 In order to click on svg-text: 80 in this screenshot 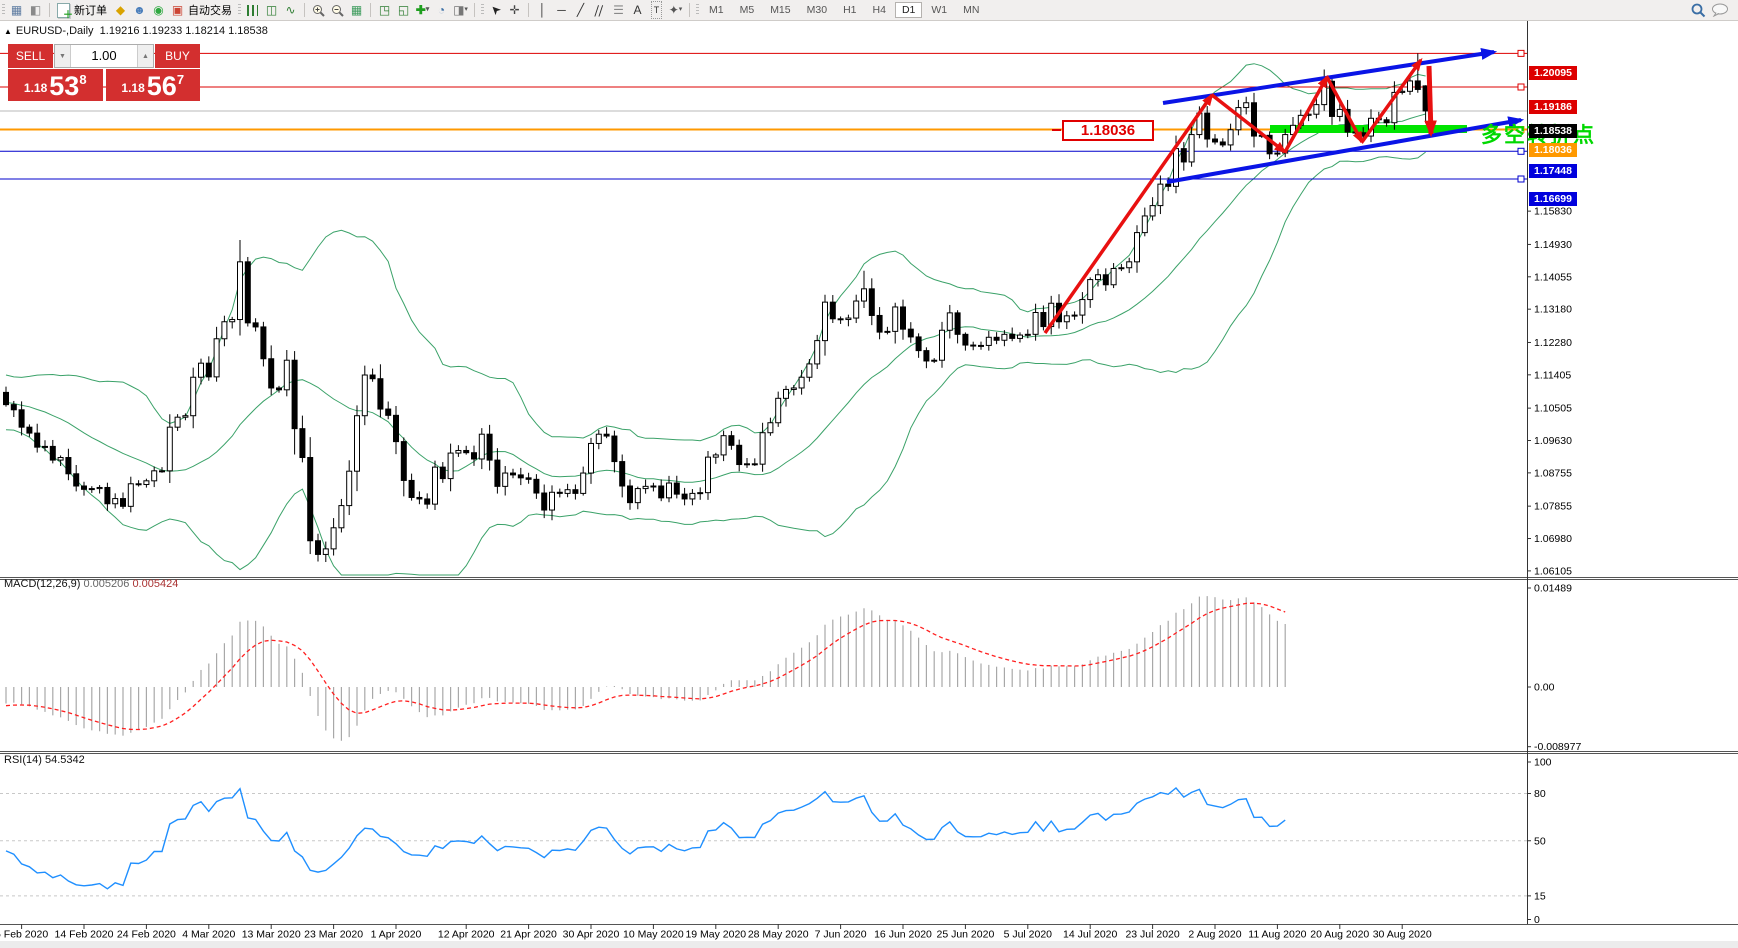, I will do `click(1540, 794)`.